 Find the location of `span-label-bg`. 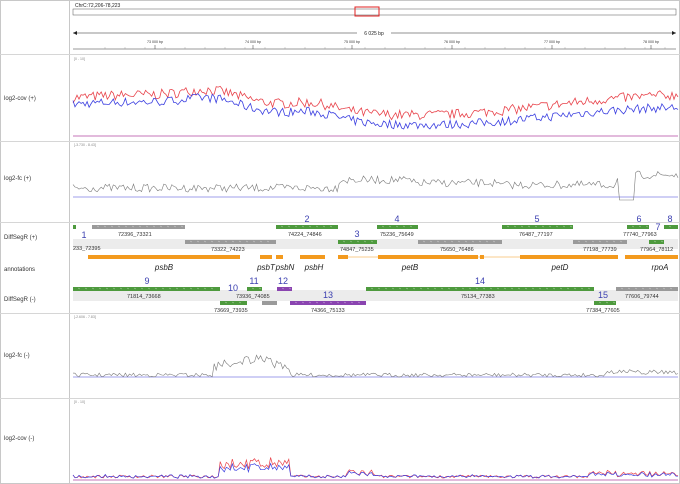

span-label-bg is located at coordinates (374, 33).